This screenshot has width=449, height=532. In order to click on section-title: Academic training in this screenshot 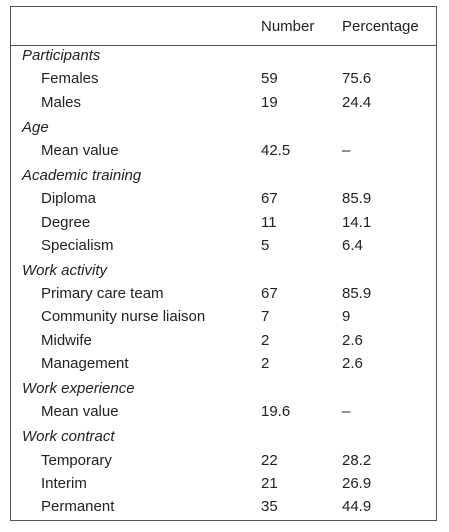, I will do `click(82, 175)`.